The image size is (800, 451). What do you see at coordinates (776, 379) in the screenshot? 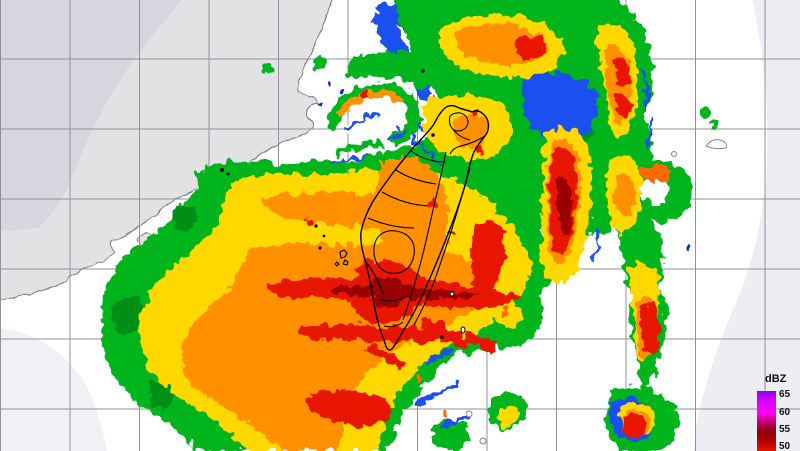
I see `legend-title: dBZ` at bounding box center [776, 379].